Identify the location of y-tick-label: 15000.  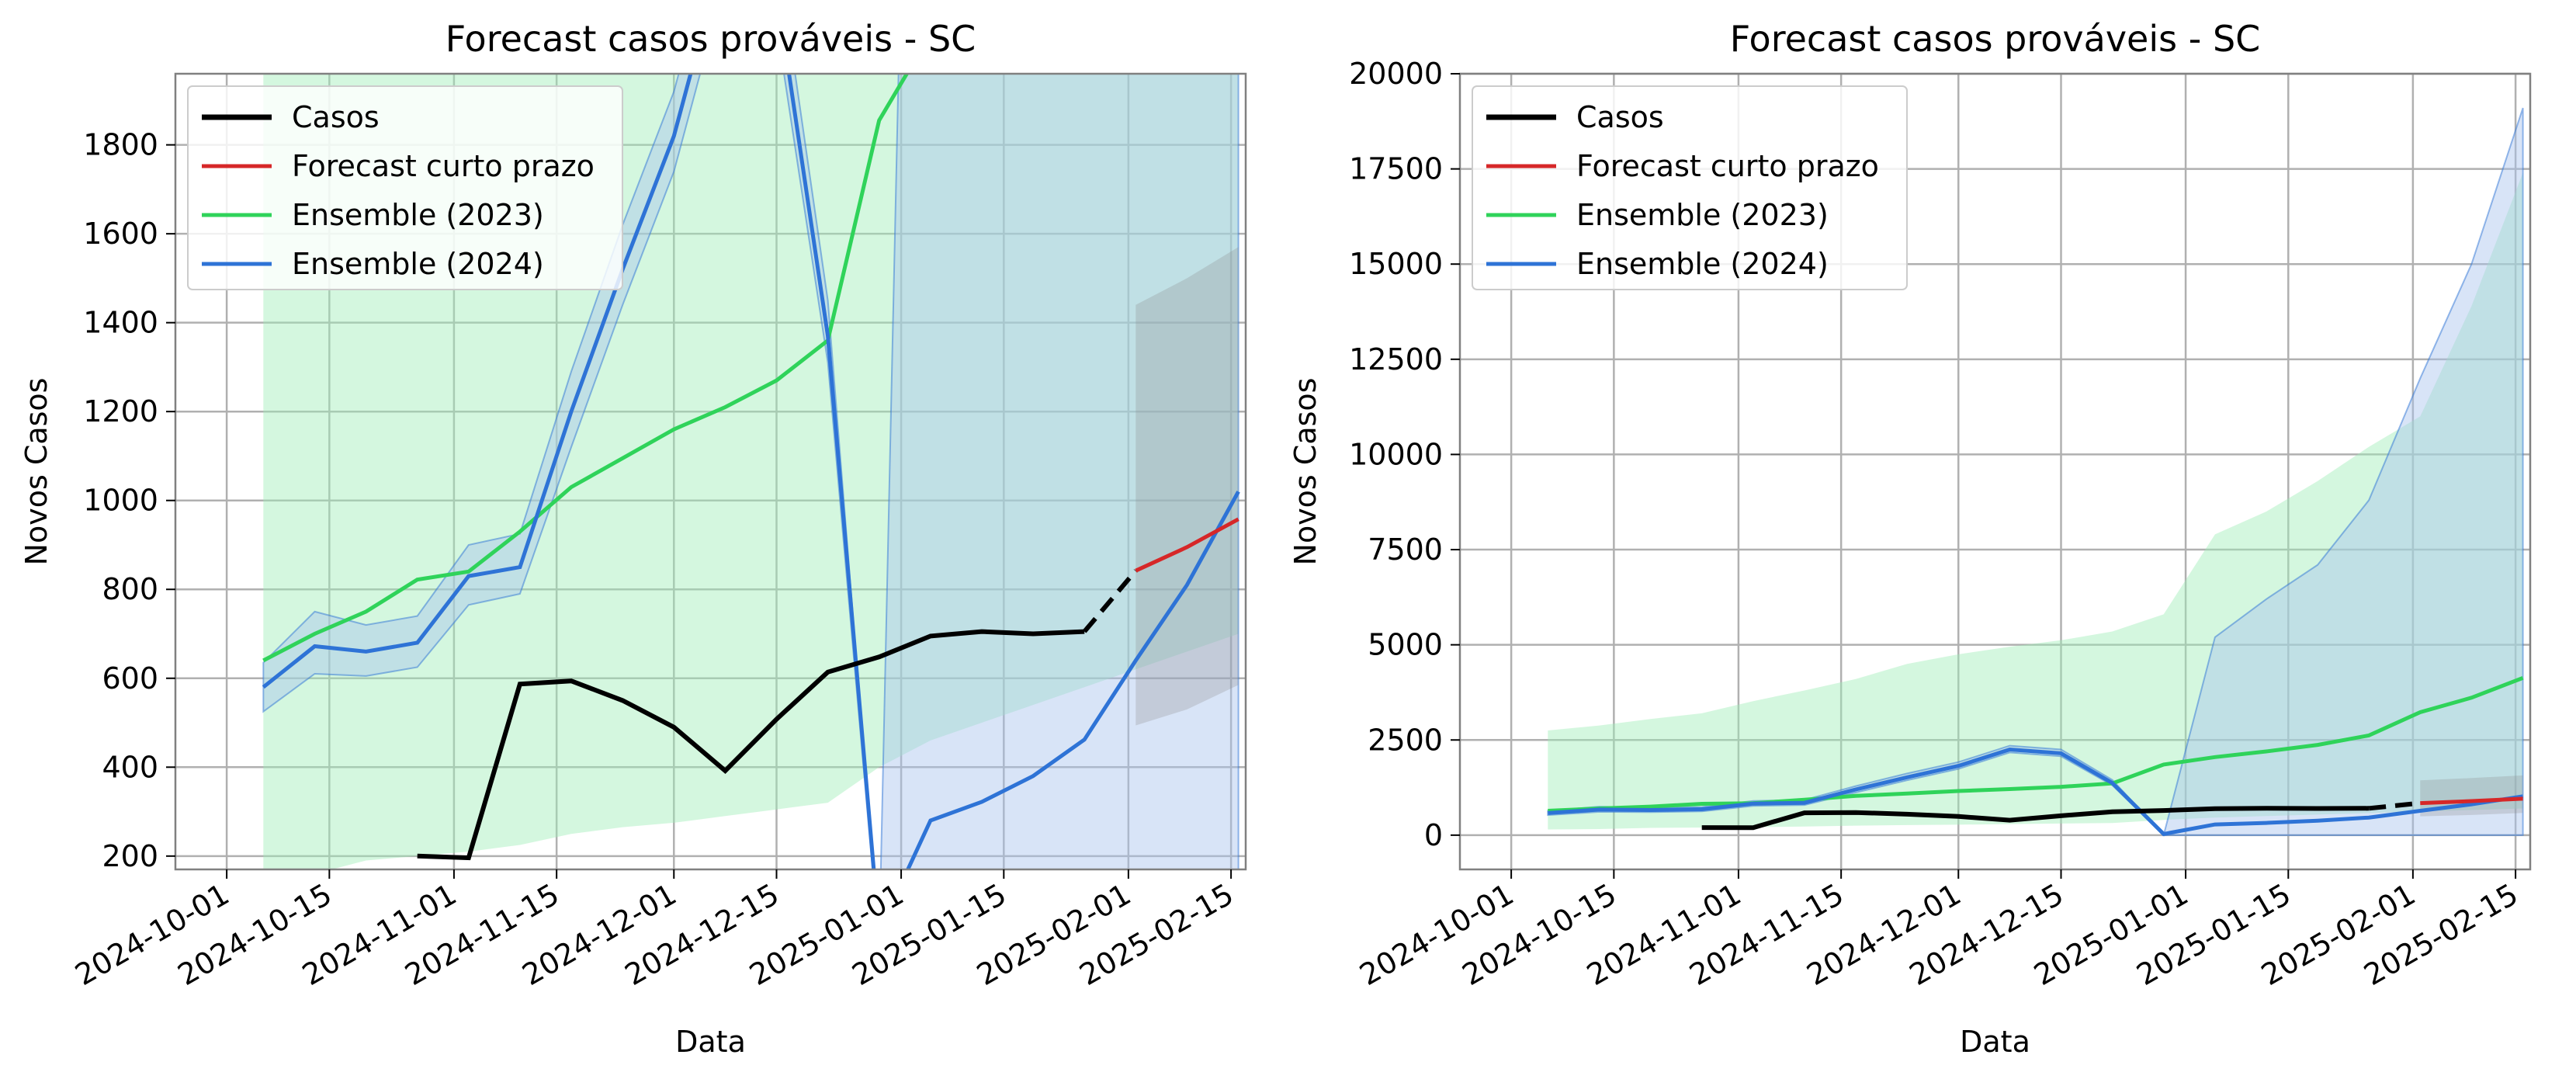
(1396, 264).